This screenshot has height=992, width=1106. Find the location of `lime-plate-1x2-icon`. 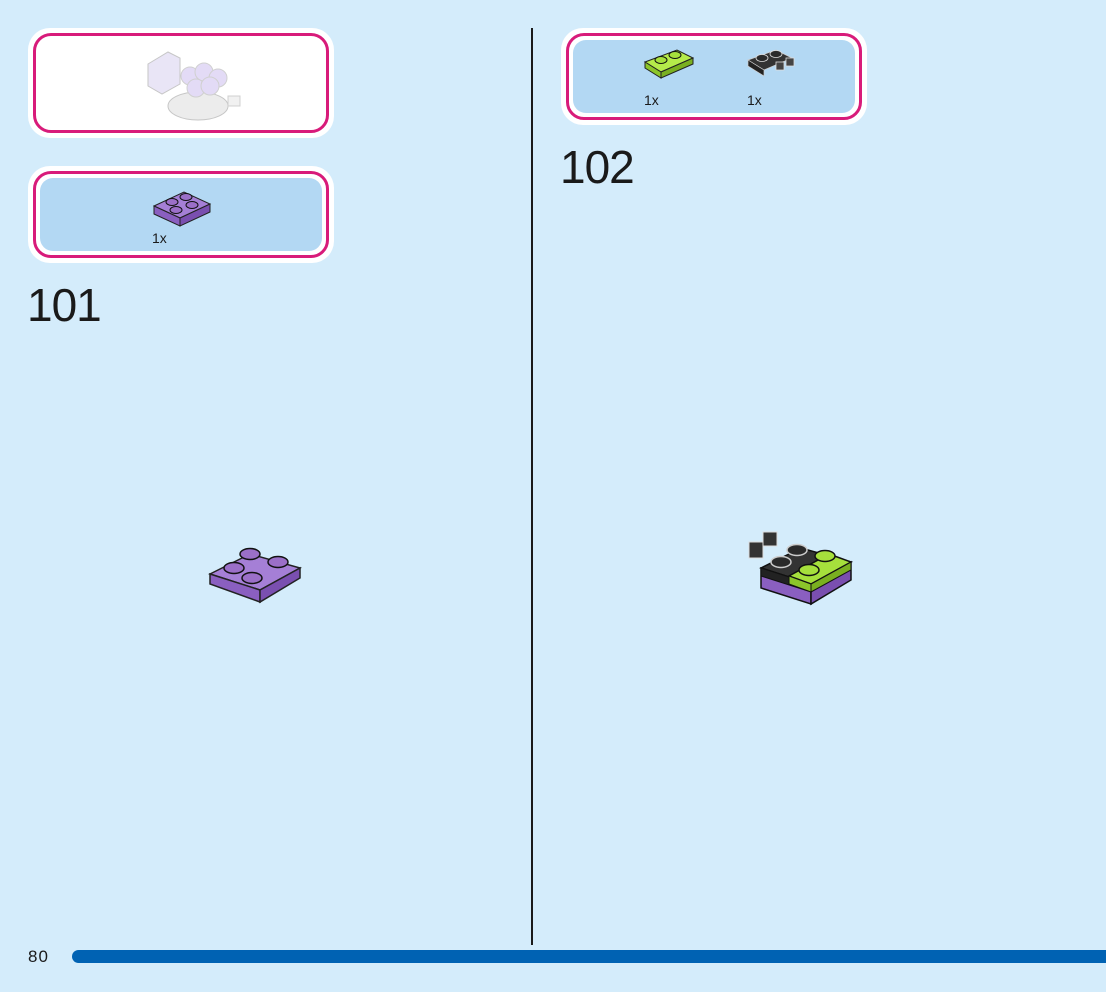

lime-plate-1x2-icon is located at coordinates (669, 64).